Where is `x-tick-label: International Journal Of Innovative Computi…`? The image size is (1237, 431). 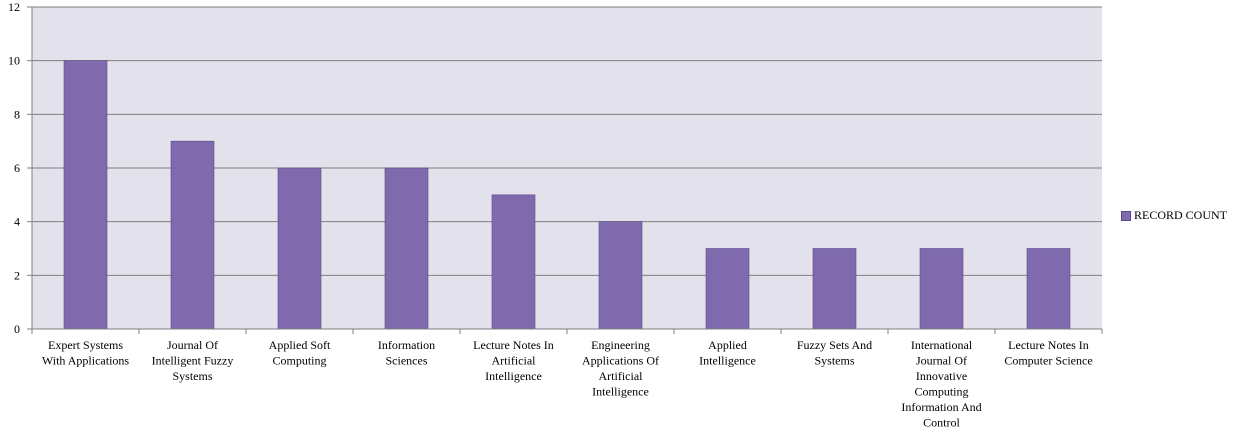
x-tick-label: International Journal Of Innovative Computi… is located at coordinates (941, 384).